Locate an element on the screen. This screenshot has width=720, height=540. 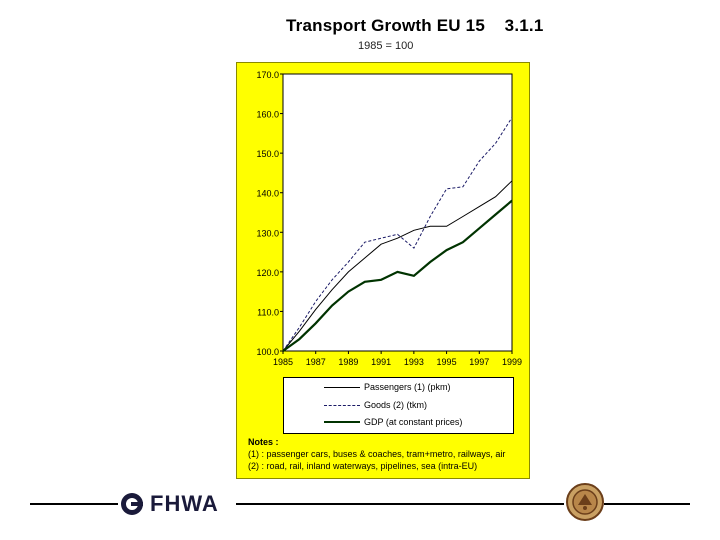
footer-rule-left is located at coordinates (74, 504).